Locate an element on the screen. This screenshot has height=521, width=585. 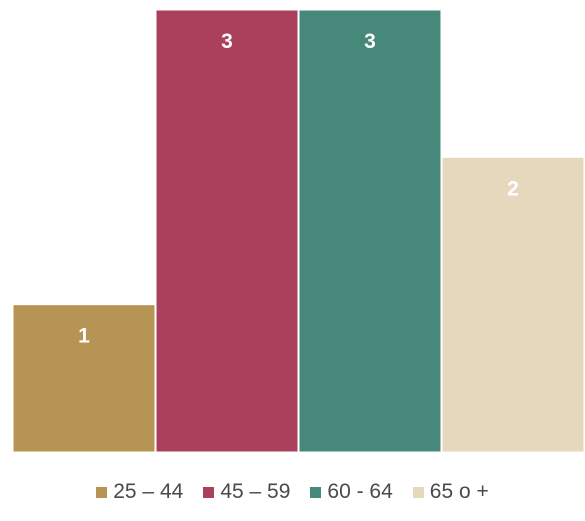
legend-item-60-64: 60 - 64 is located at coordinates (351, 492).